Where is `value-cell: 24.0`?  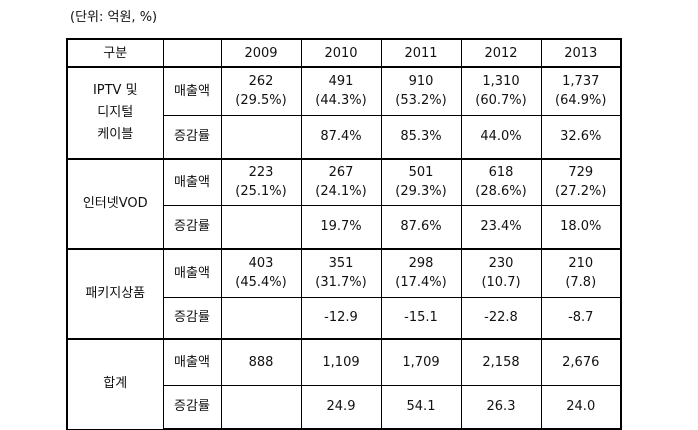
value-cell: 24.0 is located at coordinates (581, 407).